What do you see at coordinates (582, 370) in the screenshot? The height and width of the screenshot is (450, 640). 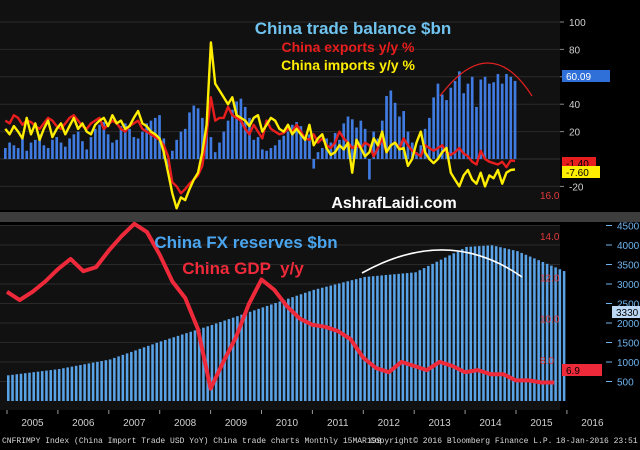 I see `label-gdp-badge` at bounding box center [582, 370].